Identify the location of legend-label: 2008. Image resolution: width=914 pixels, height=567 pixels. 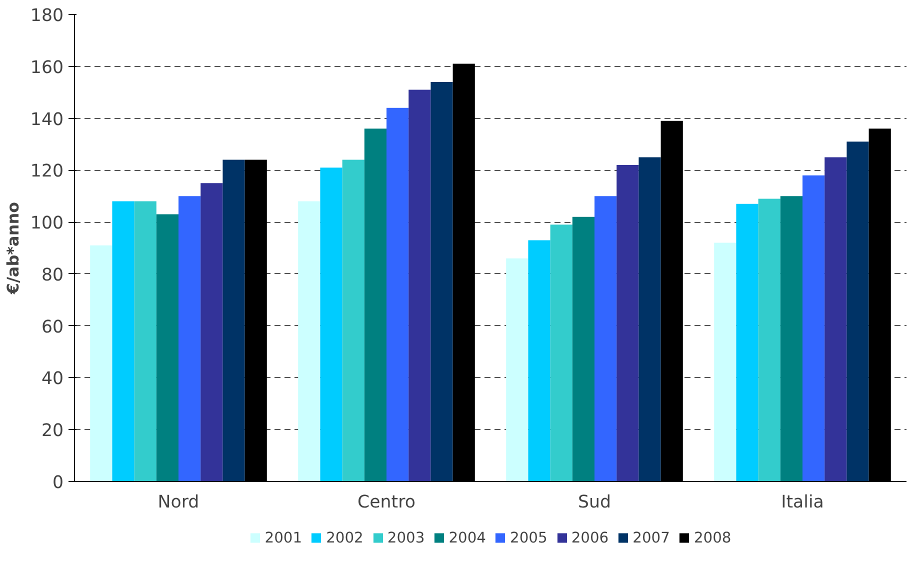
(713, 537).